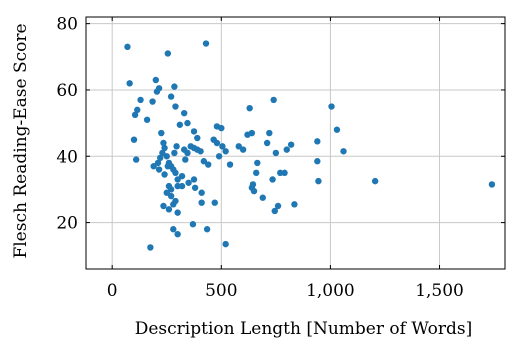  I want to click on x-tick-label: 1,000, so click(330, 291).